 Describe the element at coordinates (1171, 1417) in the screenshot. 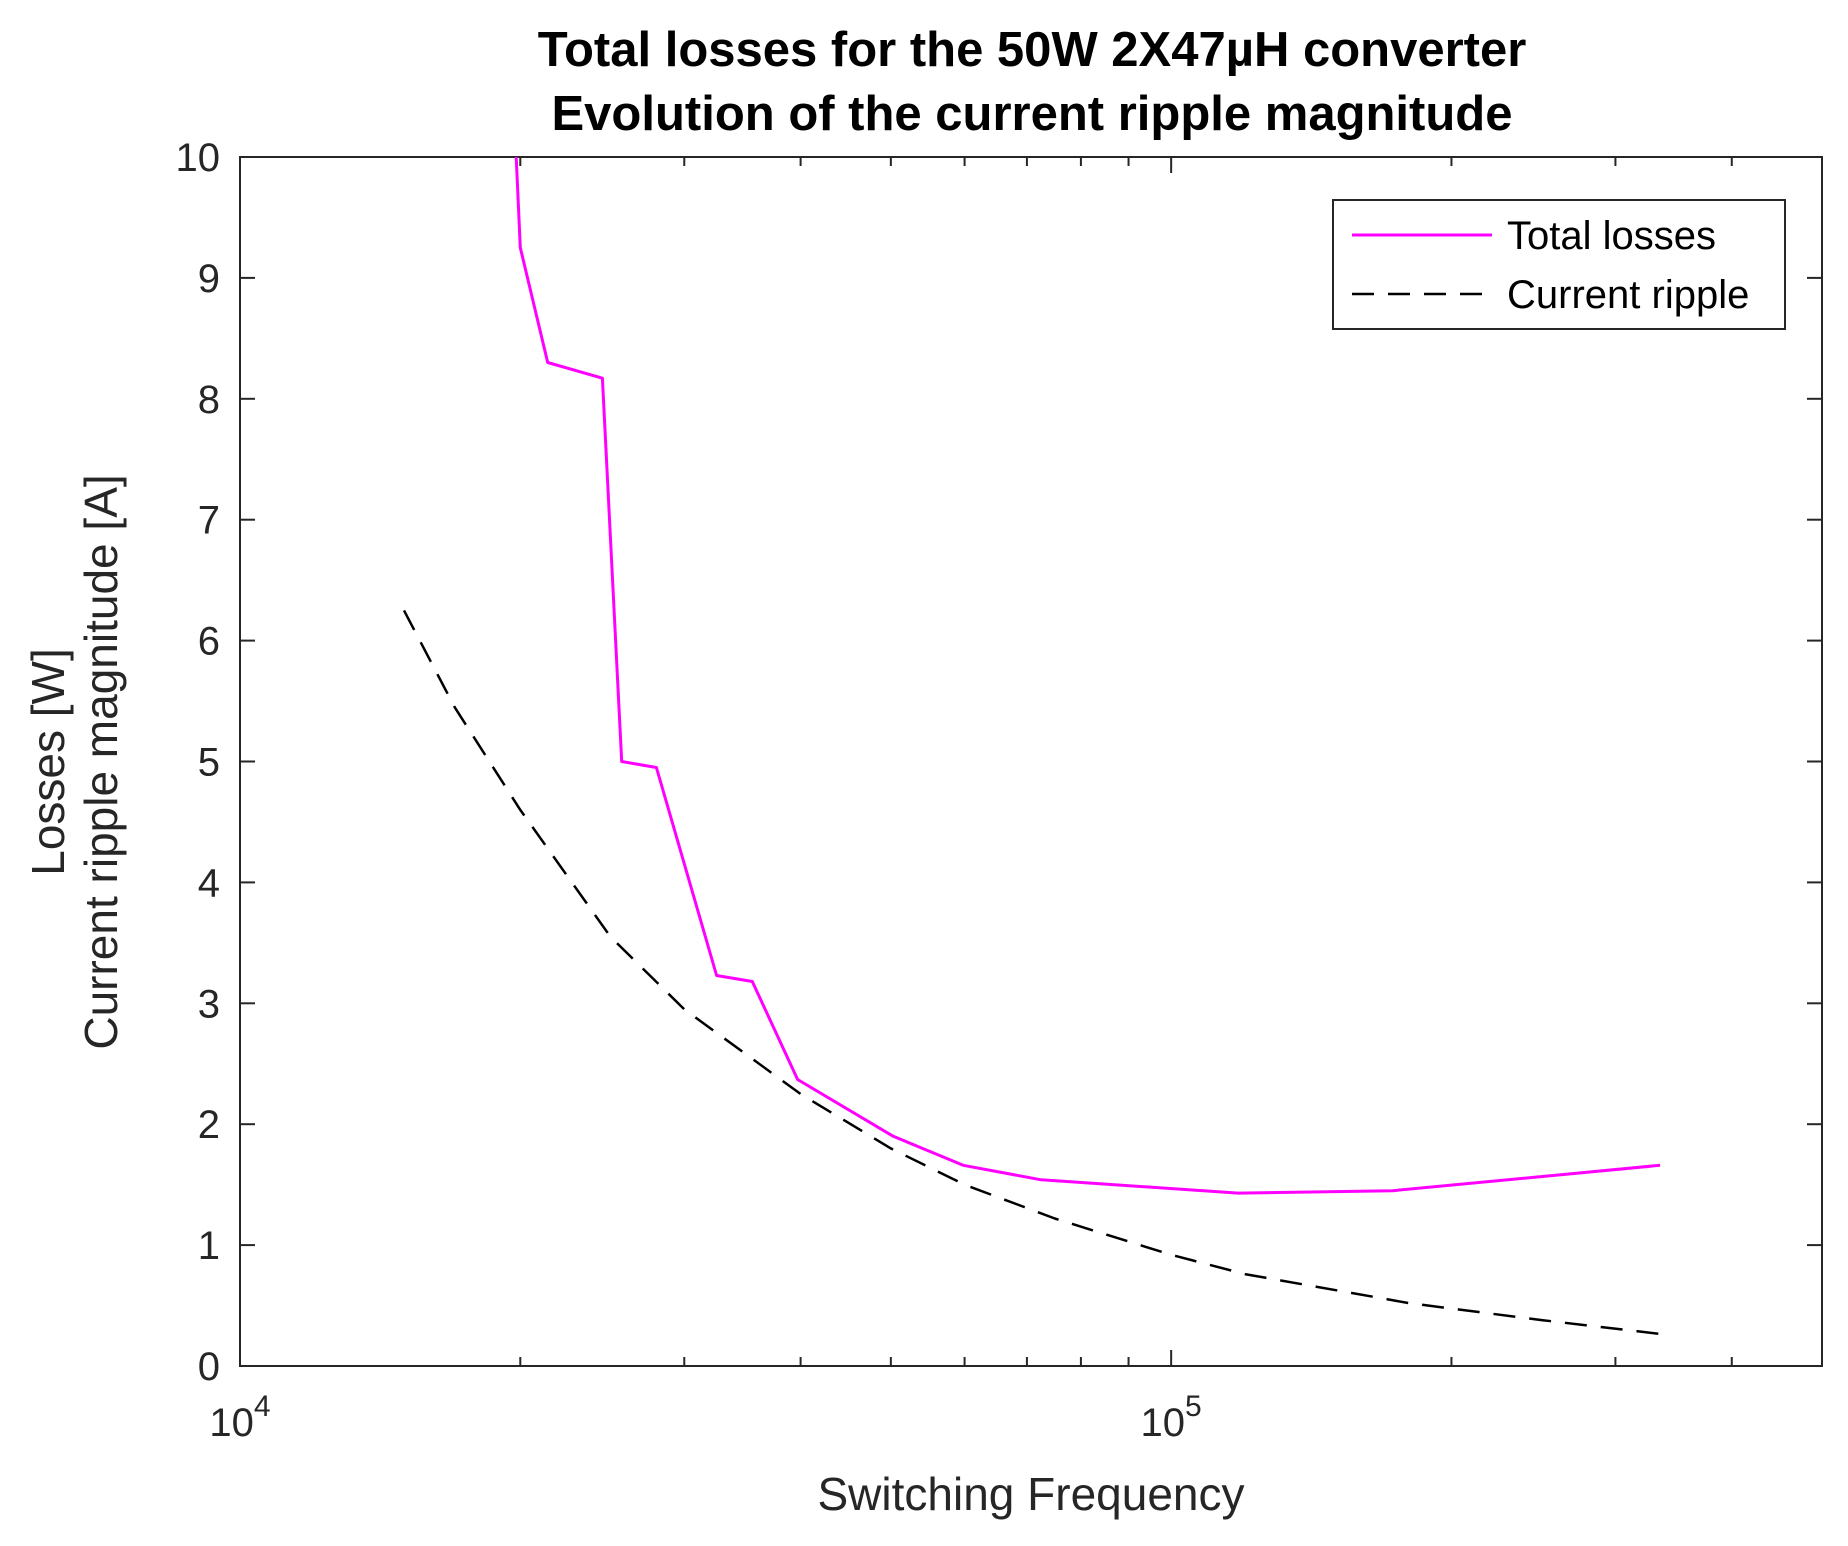

I see `x-tick-label: 10⁵` at that location.